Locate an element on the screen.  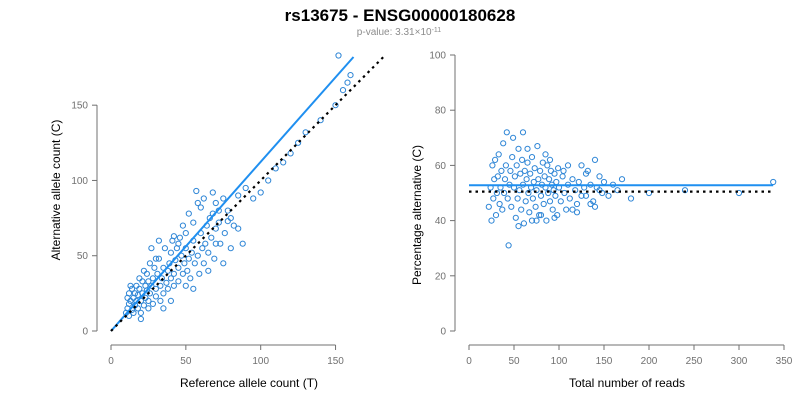
left-y-tick-label: 0 is located at coordinates (85, 332).